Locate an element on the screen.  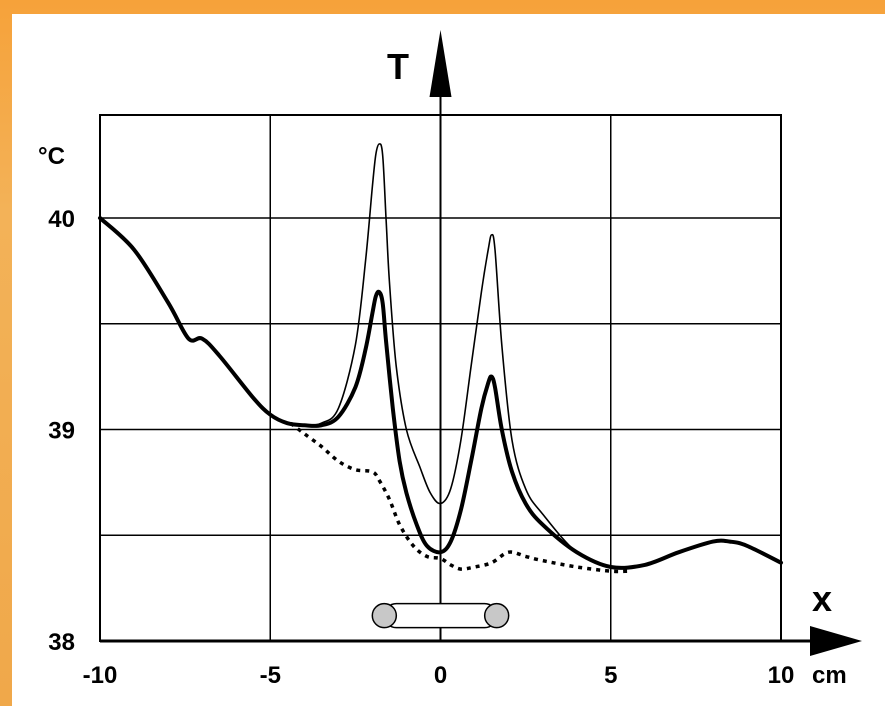
y-tick-label: 38 is located at coordinates (61, 642).